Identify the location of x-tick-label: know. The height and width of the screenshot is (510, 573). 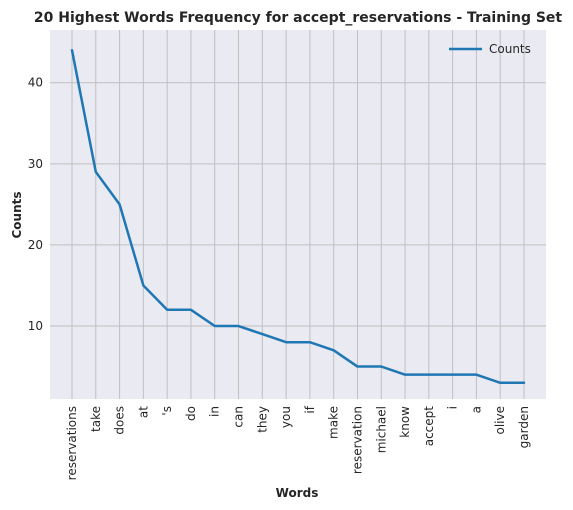
(405, 422).